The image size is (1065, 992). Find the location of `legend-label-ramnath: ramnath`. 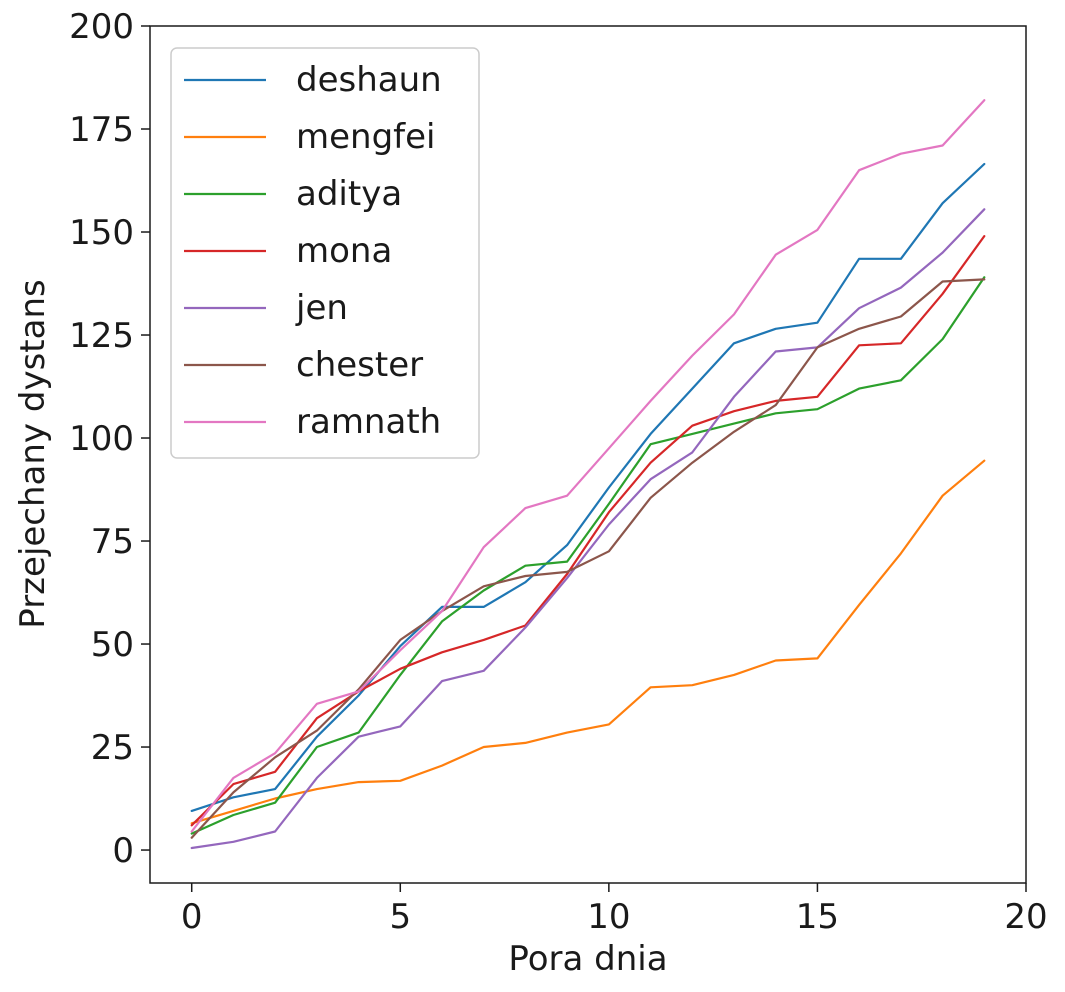

legend-label-ramnath: ramnath is located at coordinates (368, 422).